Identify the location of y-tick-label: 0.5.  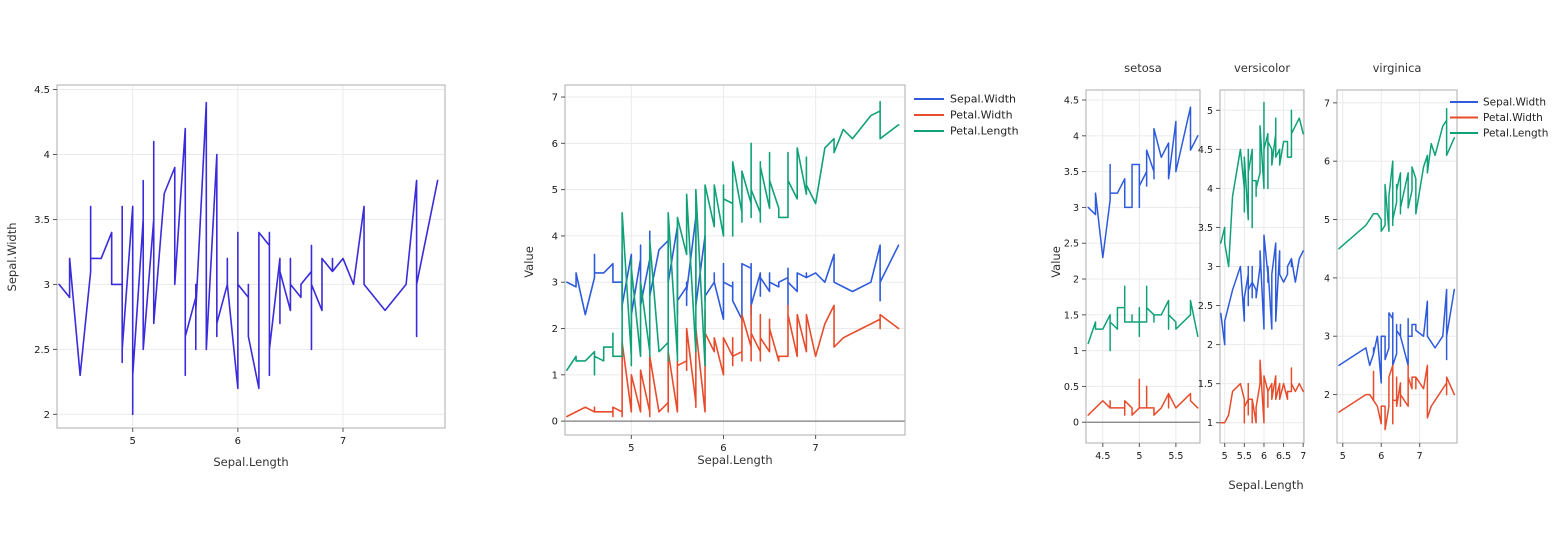
(1071, 387).